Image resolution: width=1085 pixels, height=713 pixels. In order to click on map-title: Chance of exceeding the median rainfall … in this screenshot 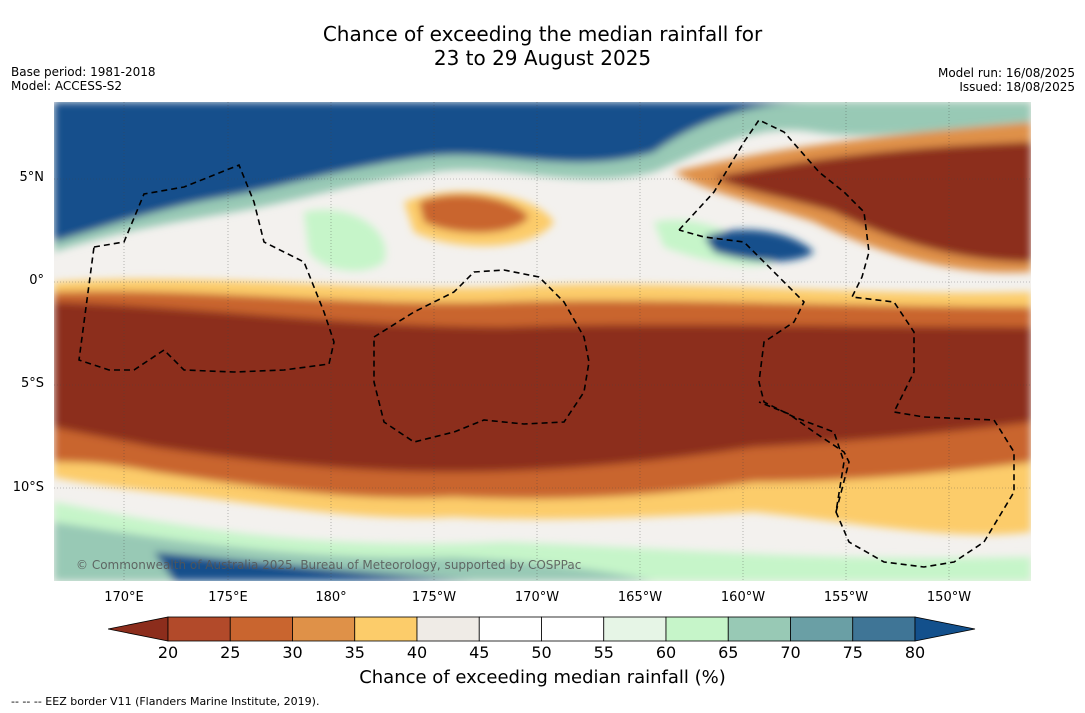, I will do `click(542, 46)`.